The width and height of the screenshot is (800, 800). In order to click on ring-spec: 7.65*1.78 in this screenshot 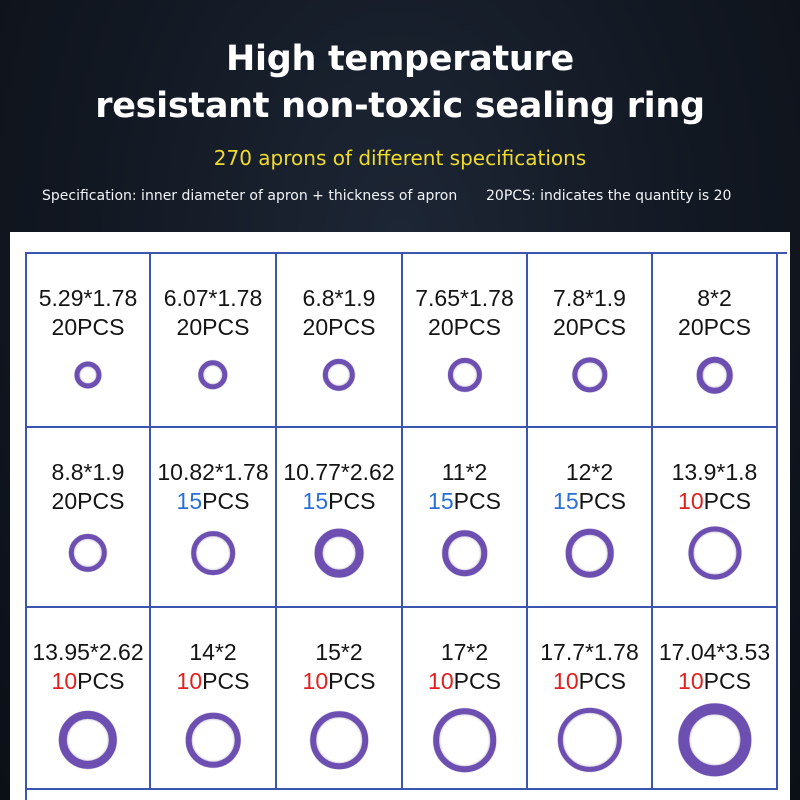, I will do `click(464, 298)`.